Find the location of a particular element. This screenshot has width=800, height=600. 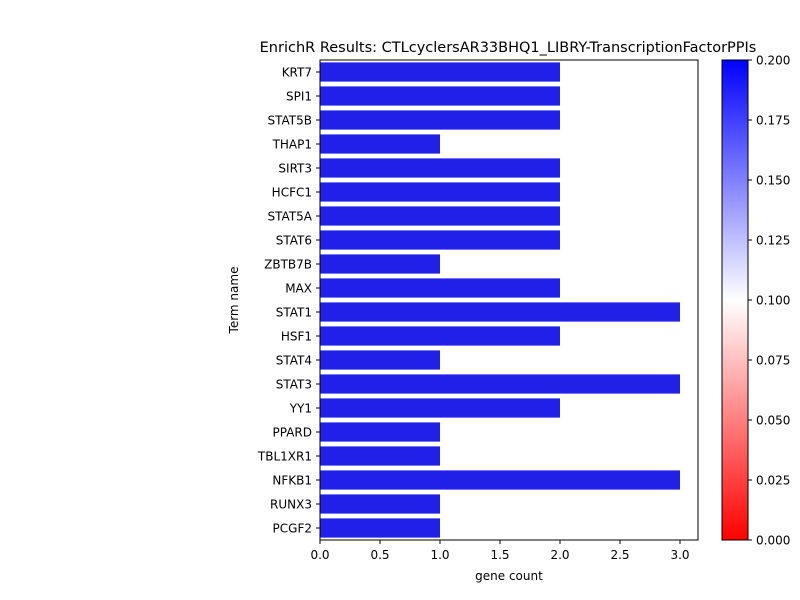

bar-nfkb1 is located at coordinates (500, 480).